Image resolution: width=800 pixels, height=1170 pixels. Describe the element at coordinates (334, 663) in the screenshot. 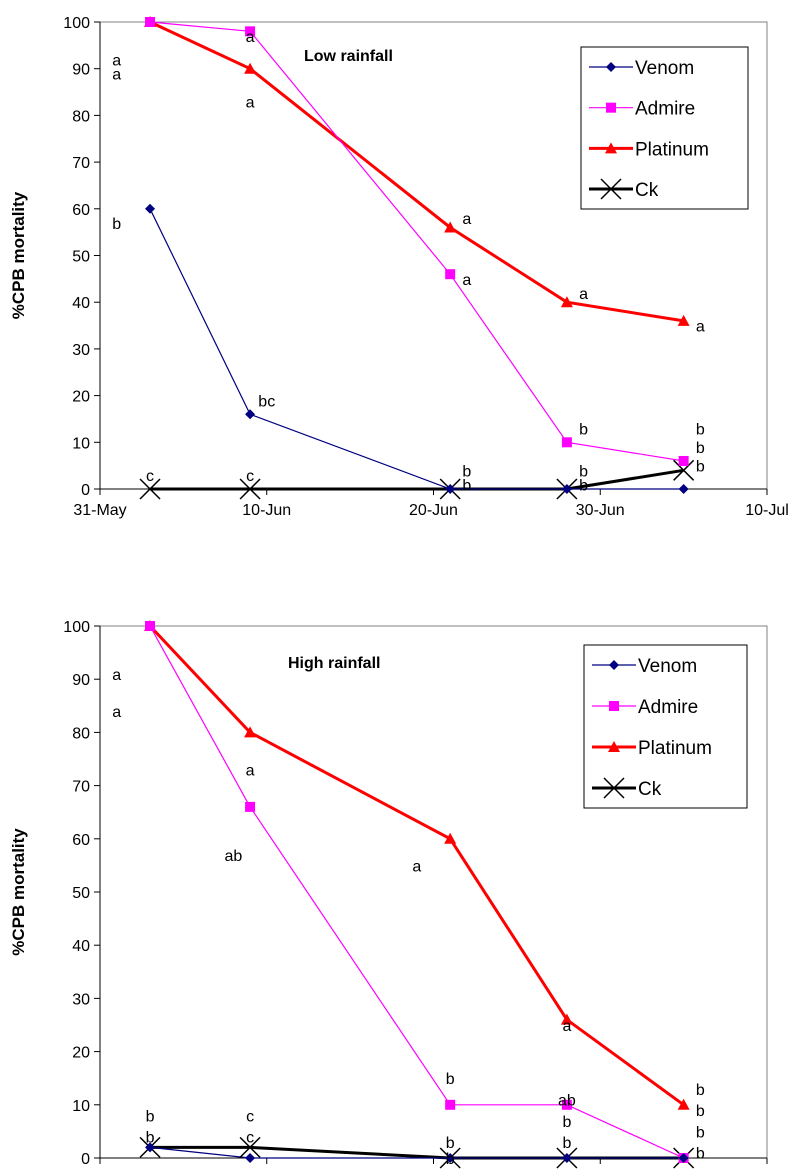

I see `chart-title: High rainfall` at that location.